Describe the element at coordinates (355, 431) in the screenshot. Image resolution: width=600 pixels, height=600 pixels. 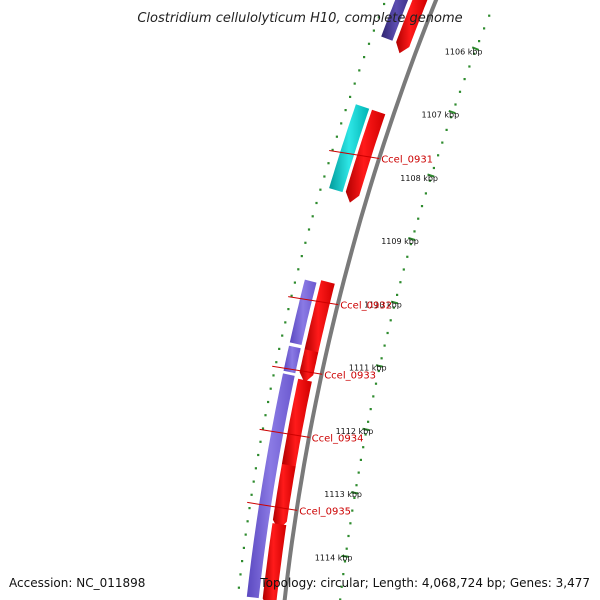
I see `tick-label: 1112 kbp` at that location.